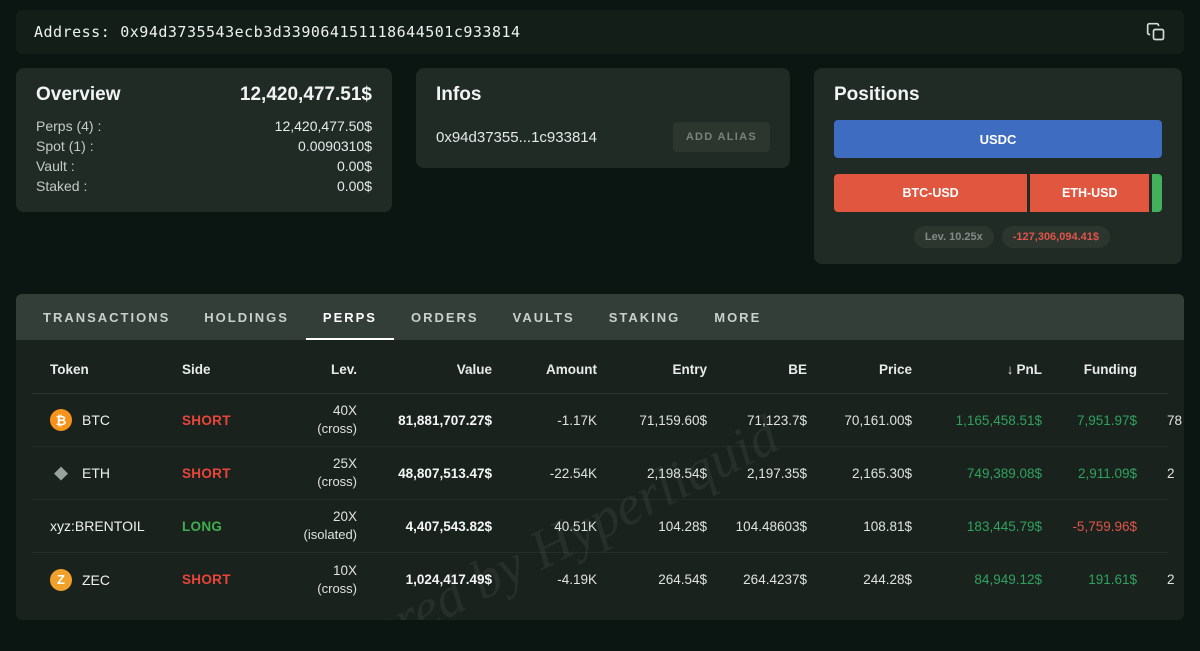 Image resolution: width=1200 pixels, height=651 pixels. I want to click on value-cell: 1,024,417.49$, so click(448, 579).